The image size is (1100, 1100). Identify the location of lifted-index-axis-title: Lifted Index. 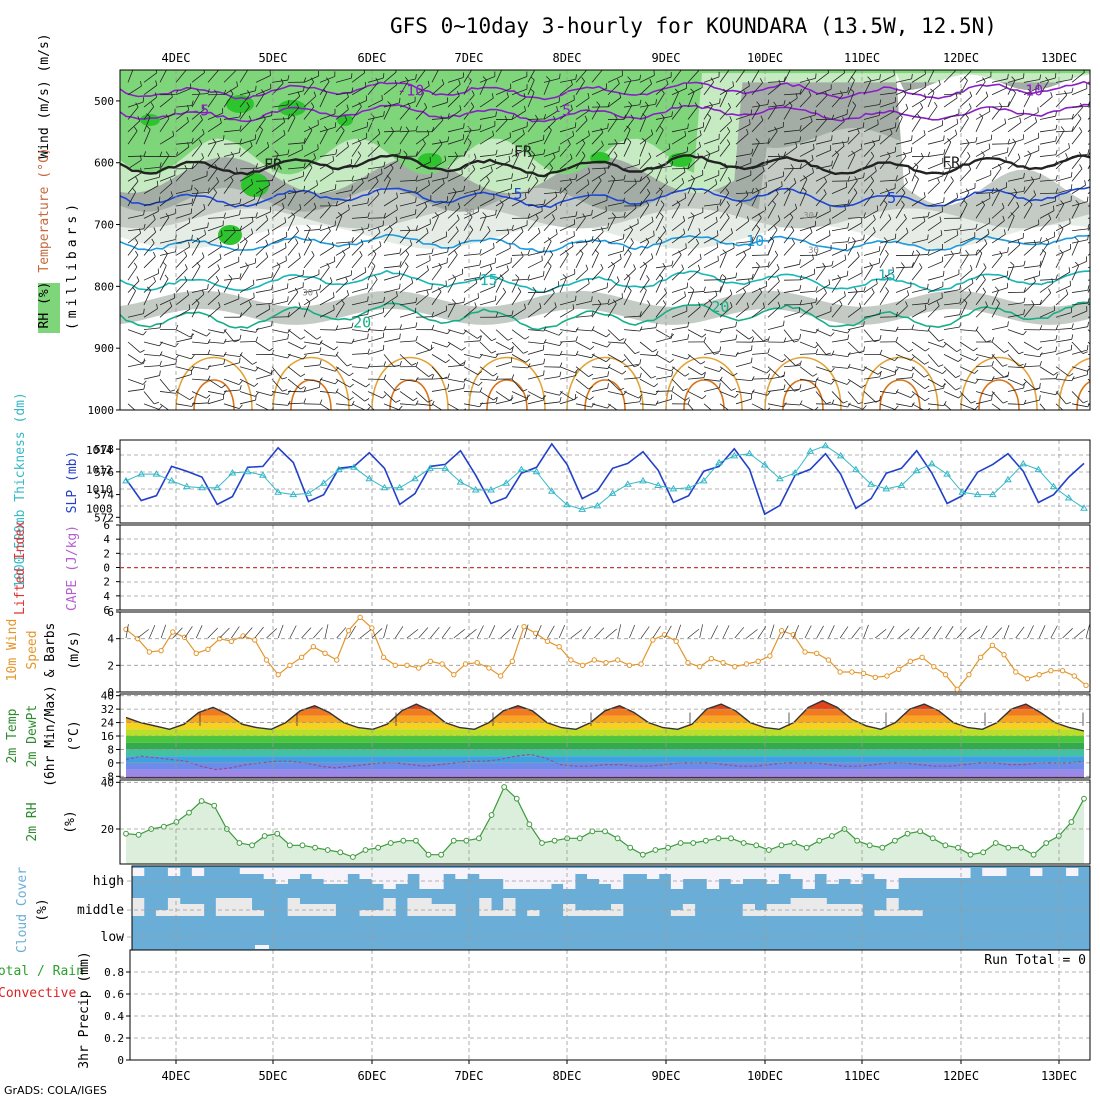
(20, 568).